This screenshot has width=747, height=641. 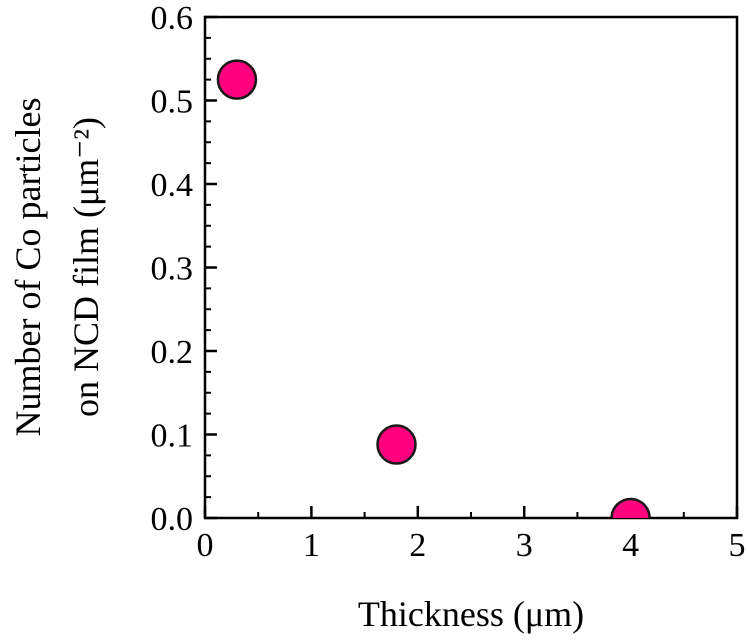 What do you see at coordinates (172, 519) in the screenshot?
I see `y-tick-label: 0.0` at bounding box center [172, 519].